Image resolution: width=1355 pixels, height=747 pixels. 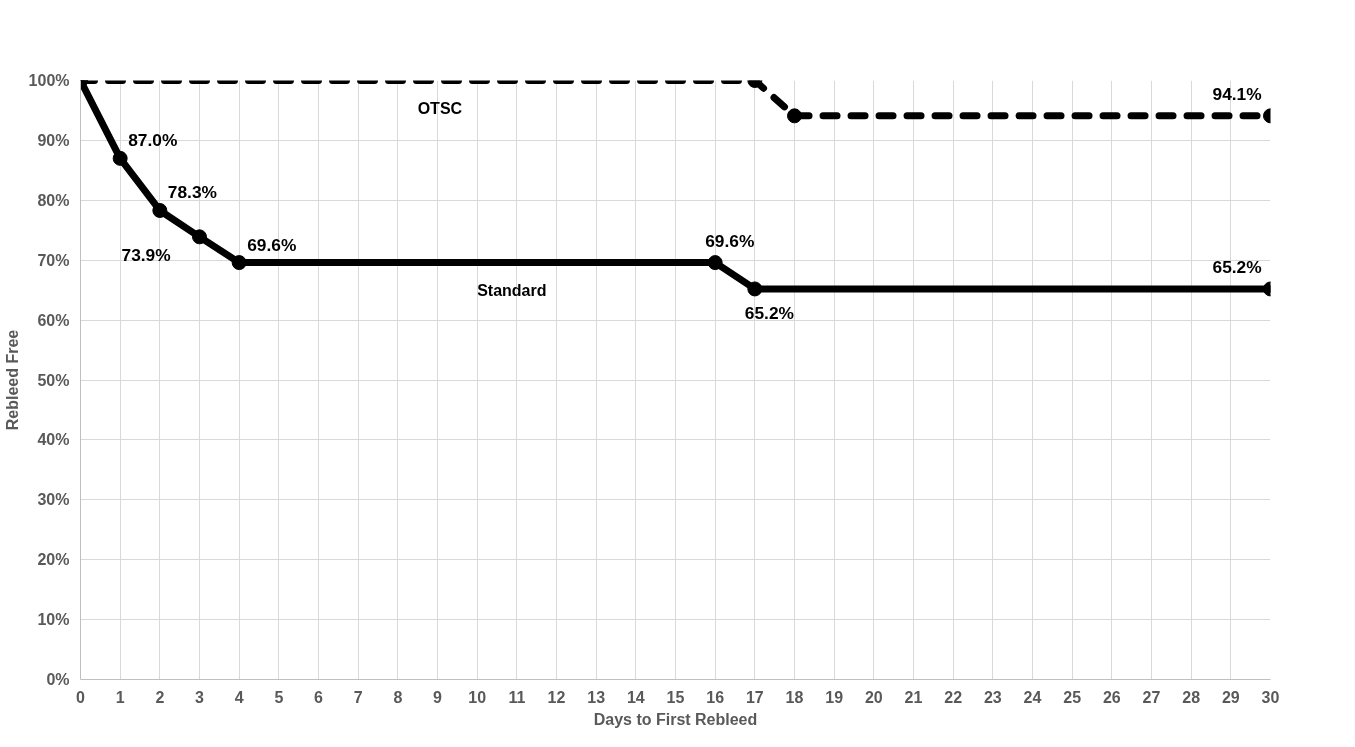 What do you see at coordinates (992, 697) in the screenshot?
I see `x-tick-label: 23` at bounding box center [992, 697].